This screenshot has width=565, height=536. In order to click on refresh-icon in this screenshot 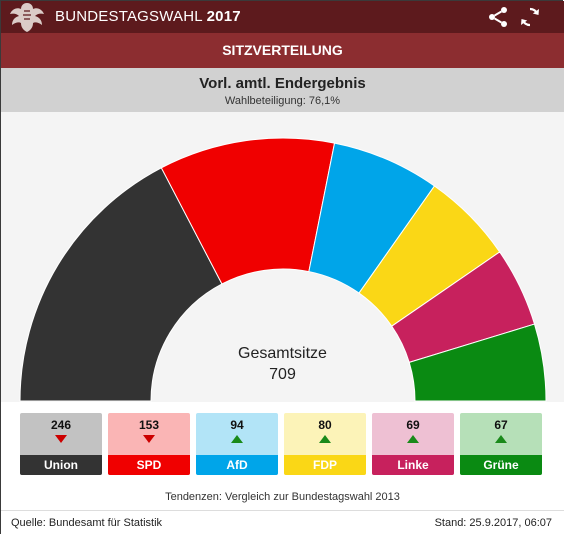, I will do `click(530, 17)`.